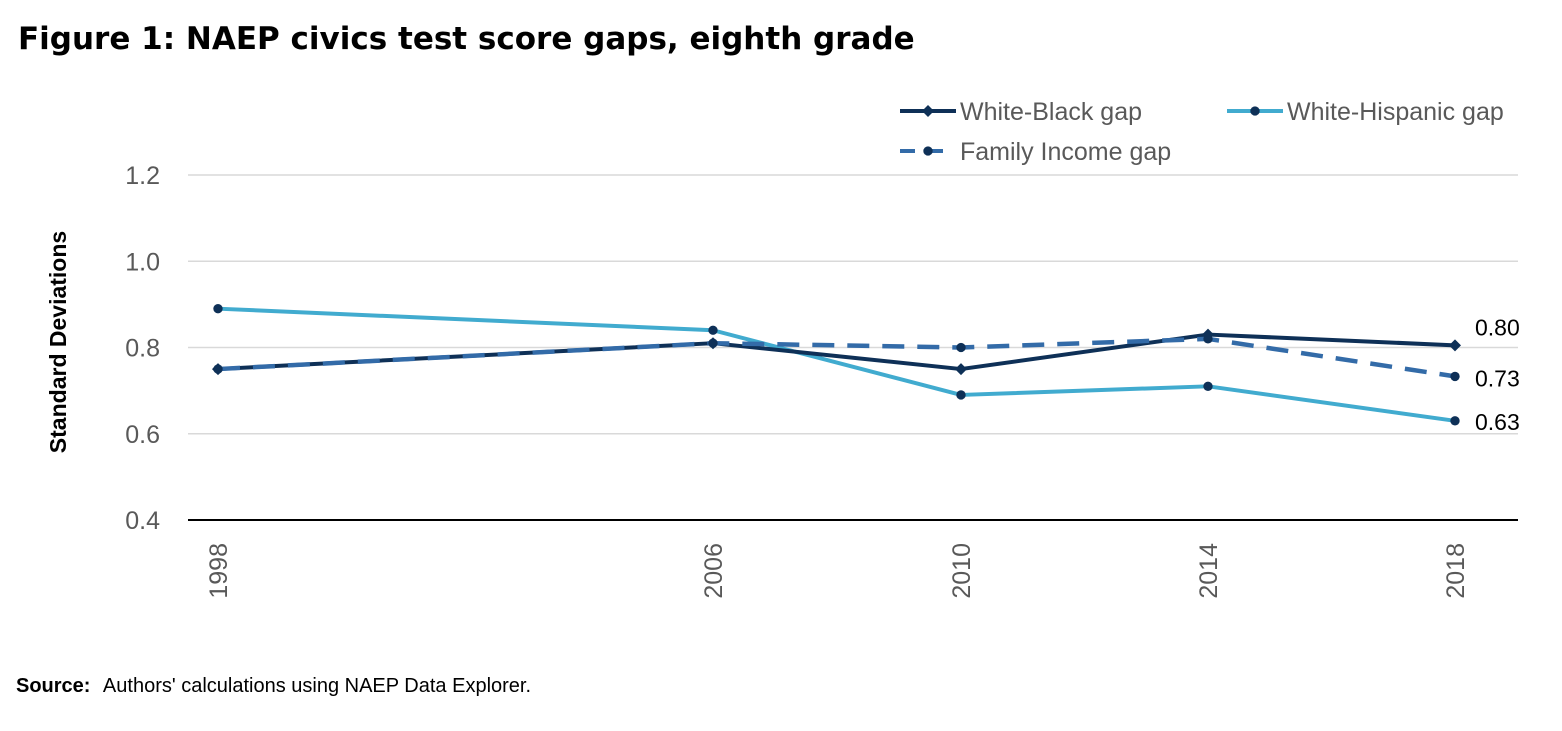 The height and width of the screenshot is (731, 1562). What do you see at coordinates (1497, 327) in the screenshot?
I see `data-label-white-black-gap: 0.80` at bounding box center [1497, 327].